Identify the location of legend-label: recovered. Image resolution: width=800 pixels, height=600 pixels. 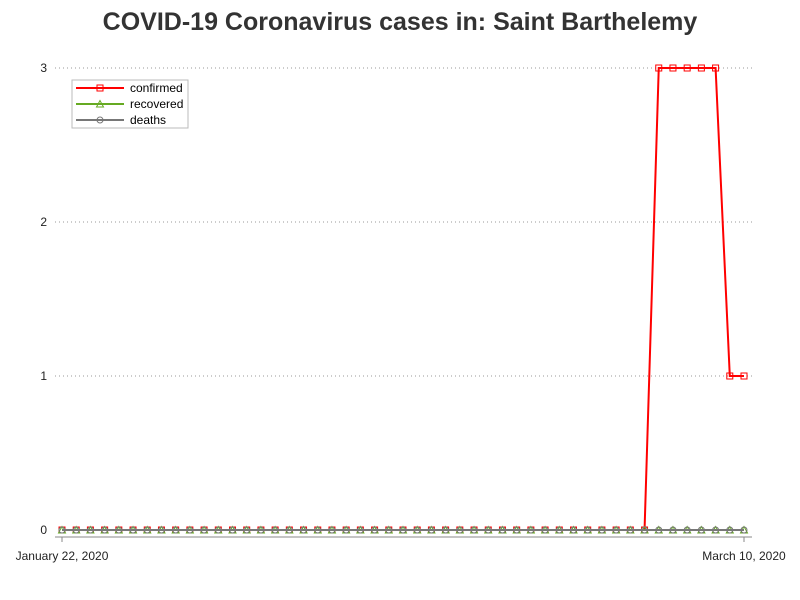
(156, 104).